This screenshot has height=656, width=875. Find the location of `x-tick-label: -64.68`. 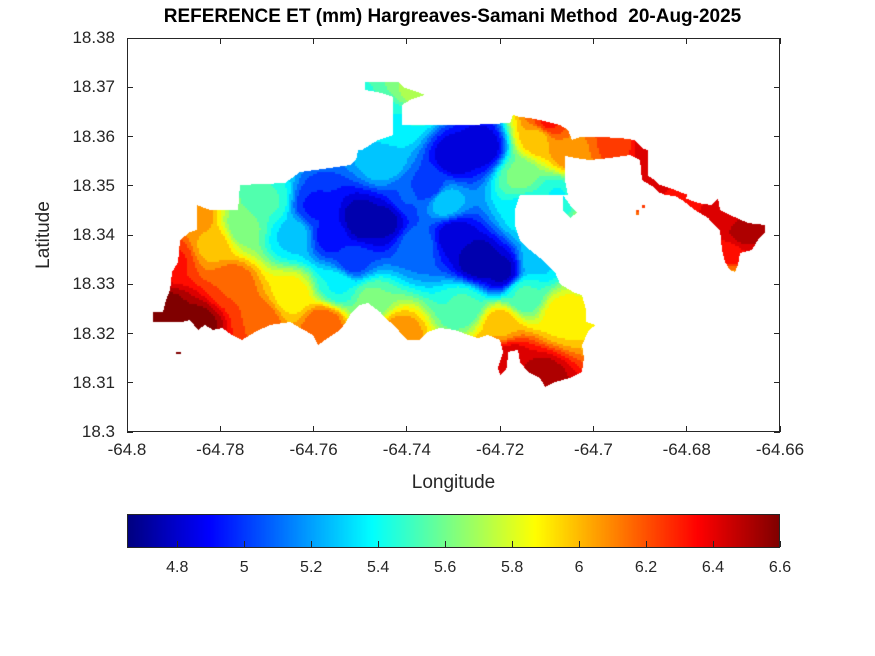

x-tick-label: -64.68 is located at coordinates (686, 449).